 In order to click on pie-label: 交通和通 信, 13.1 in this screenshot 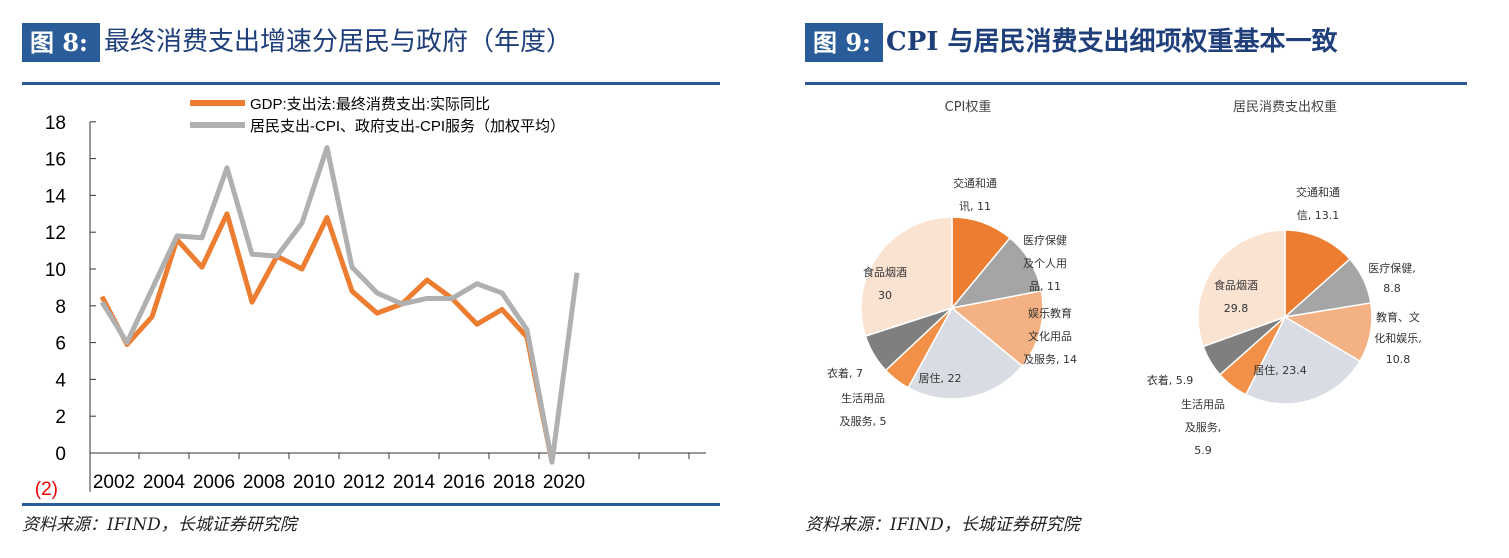, I will do `click(1318, 204)`.